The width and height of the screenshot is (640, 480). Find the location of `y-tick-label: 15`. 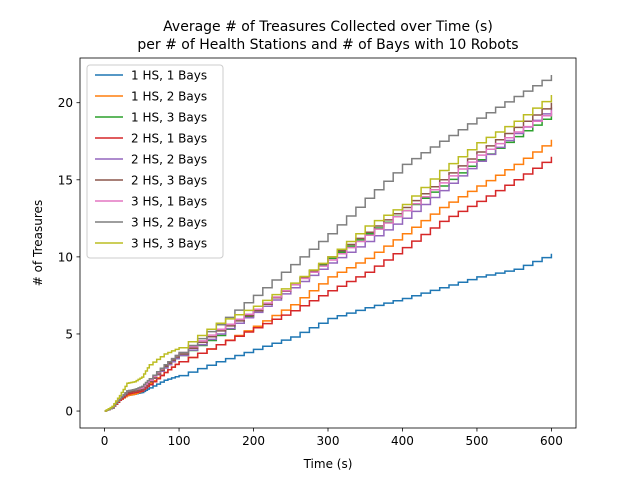

y-tick-label: 15 is located at coordinates (65, 180).